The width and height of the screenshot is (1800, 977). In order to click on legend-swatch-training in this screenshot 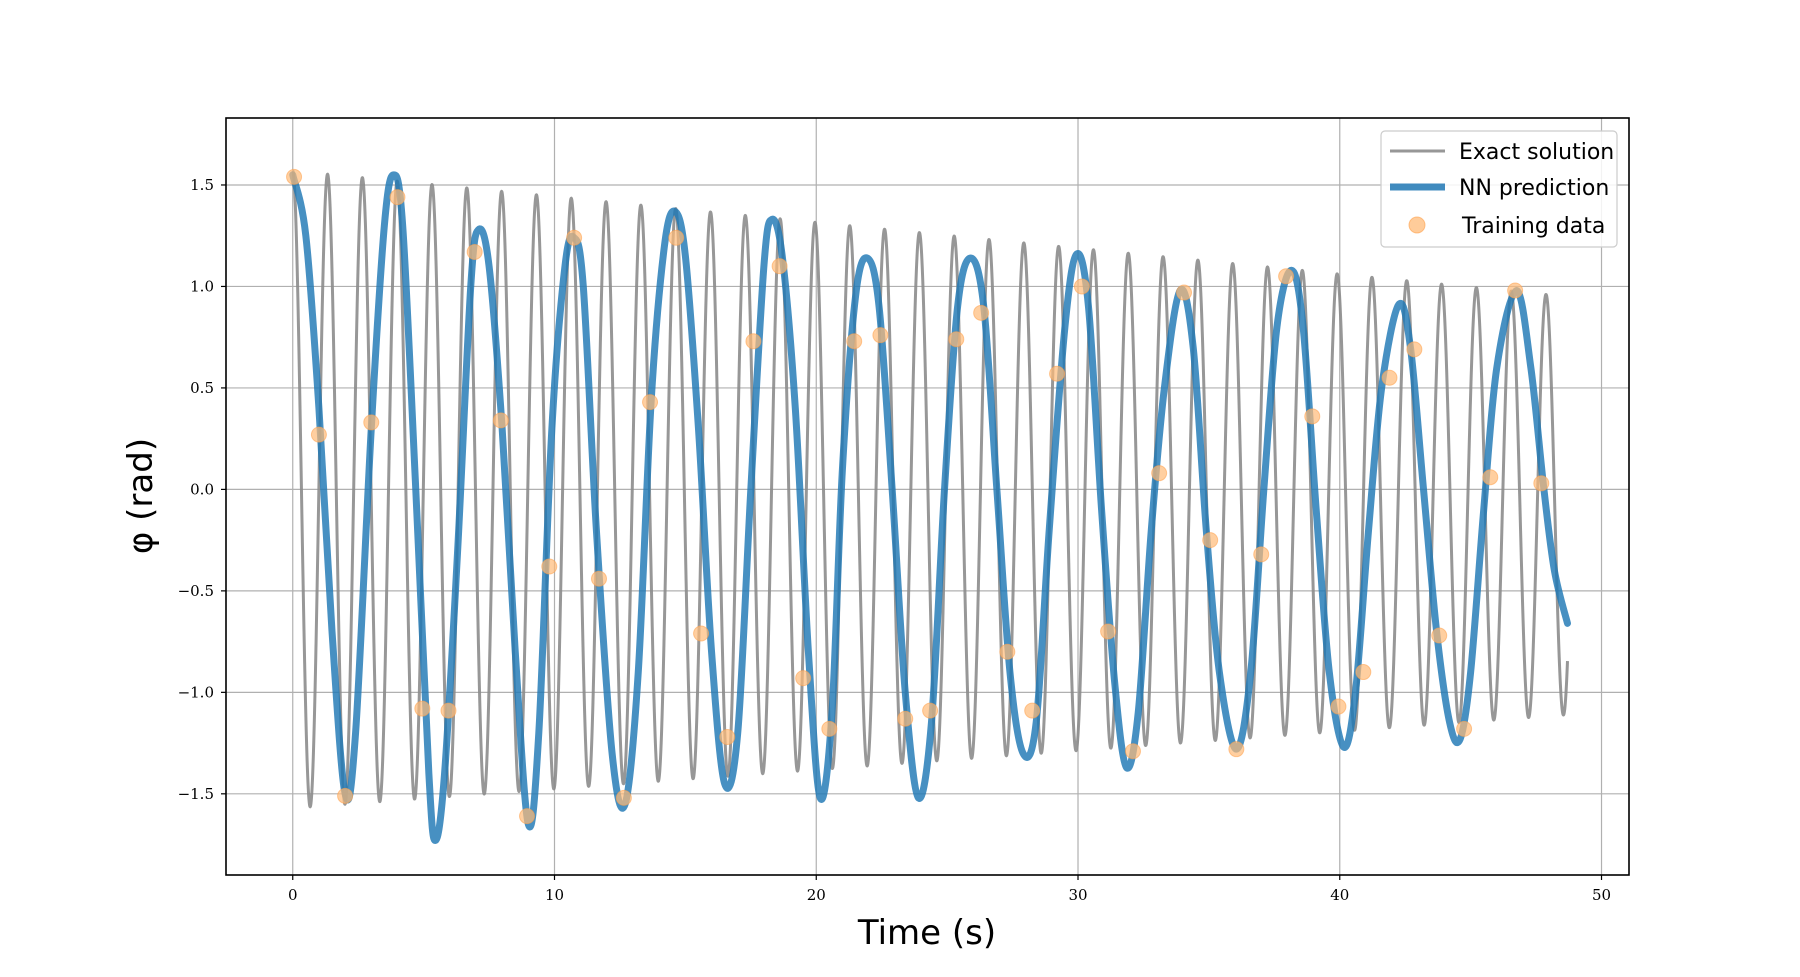, I will do `click(1417, 225)`.